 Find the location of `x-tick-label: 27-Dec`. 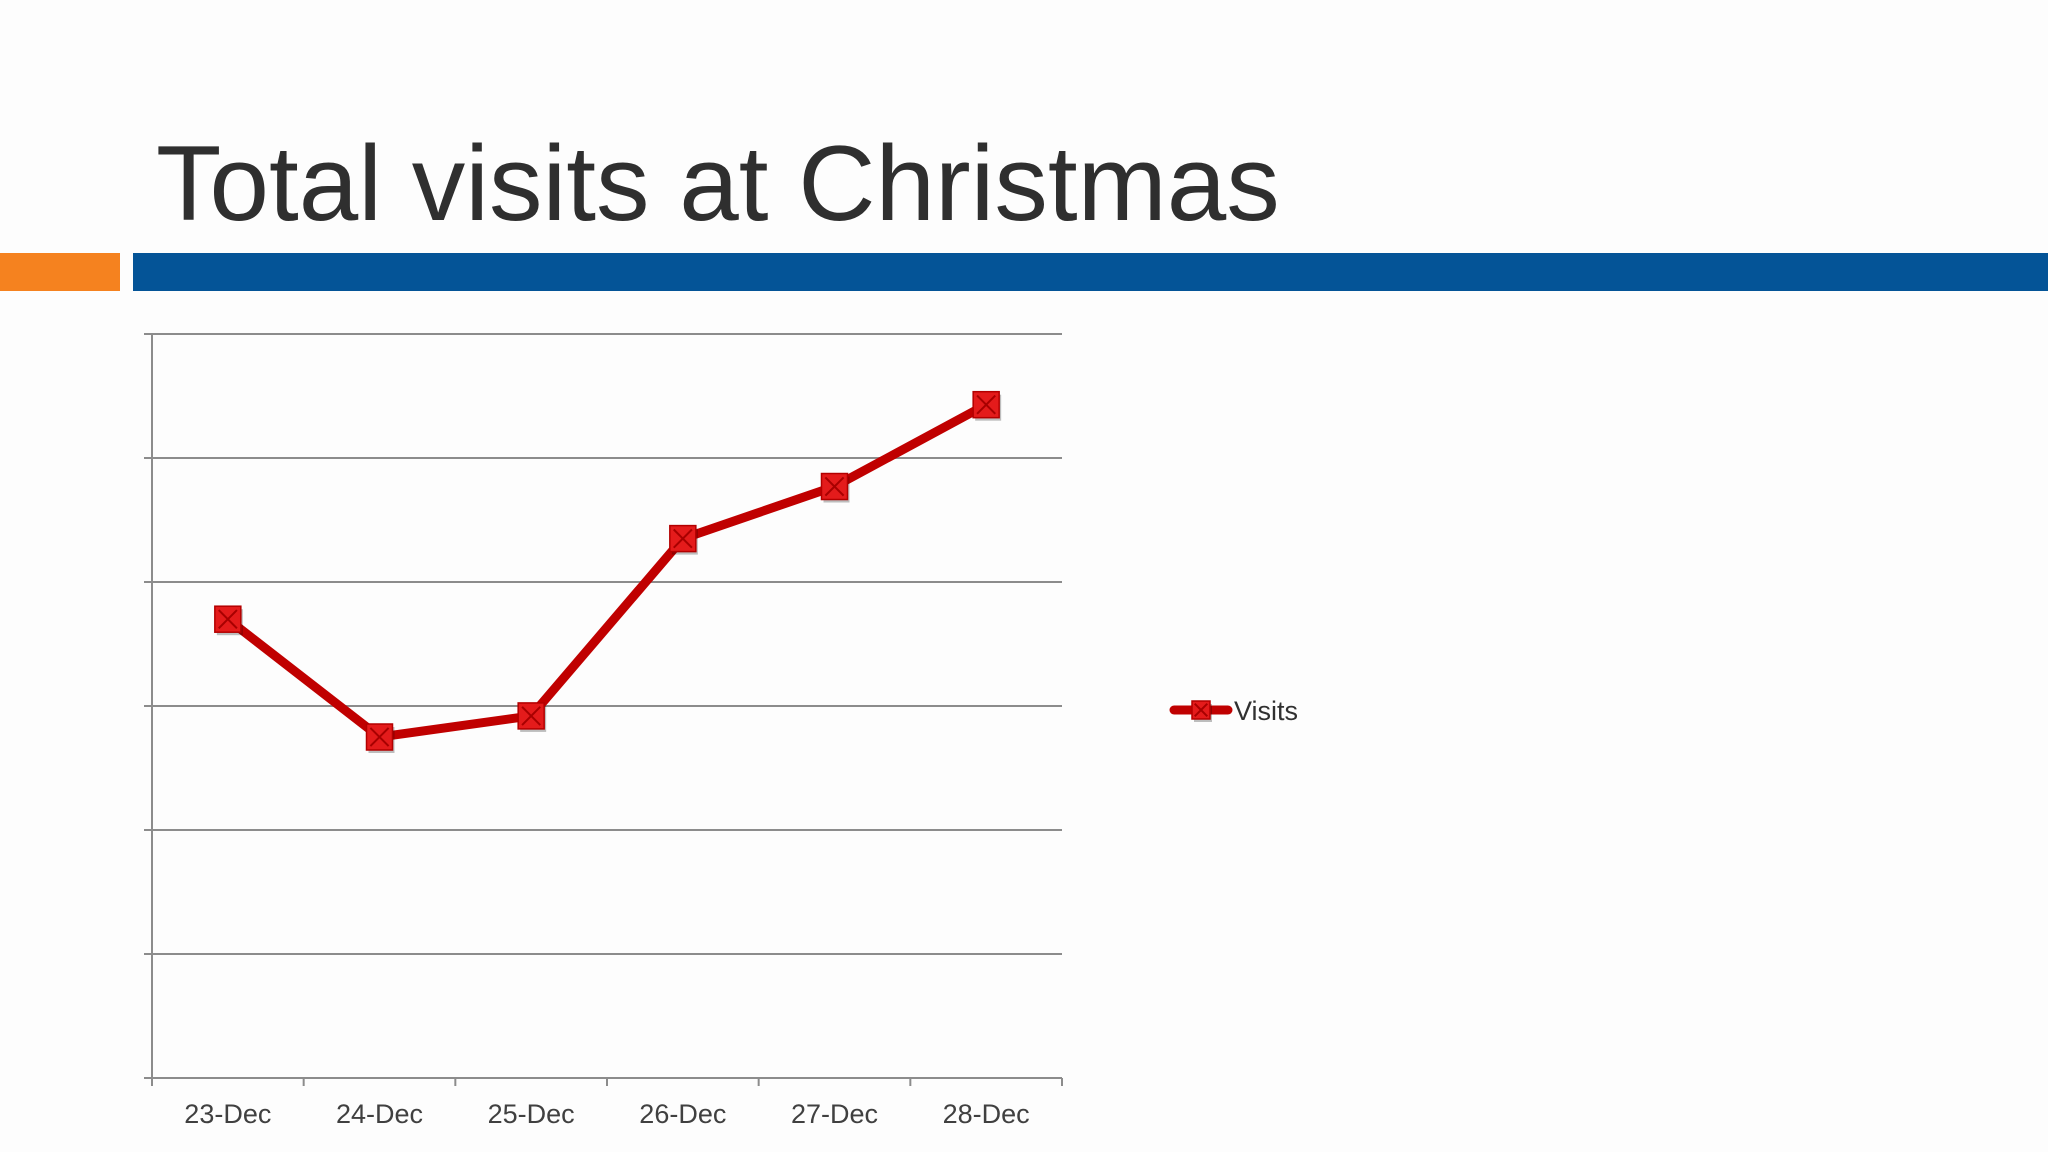

x-tick-label: 27-Dec is located at coordinates (834, 1114).